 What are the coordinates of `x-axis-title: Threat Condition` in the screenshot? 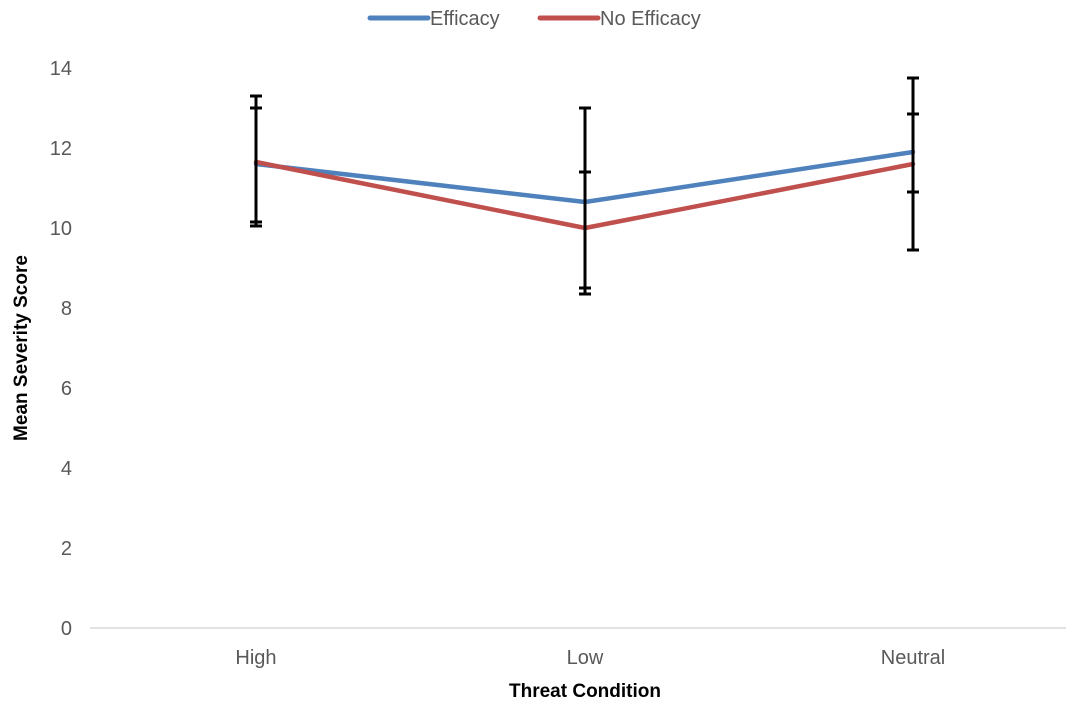 It's located at (585, 691).